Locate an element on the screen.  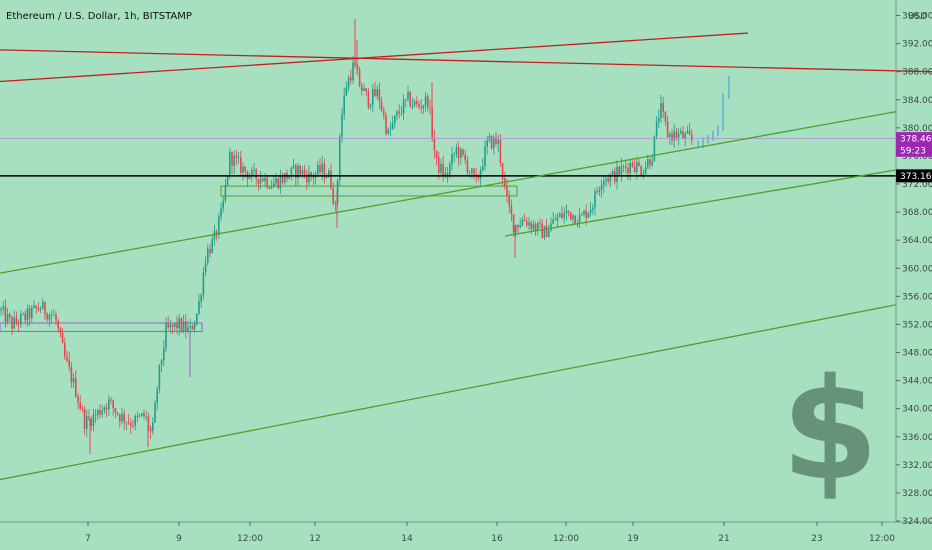
price-tick-label: 344.00 is located at coordinates (917, 382).